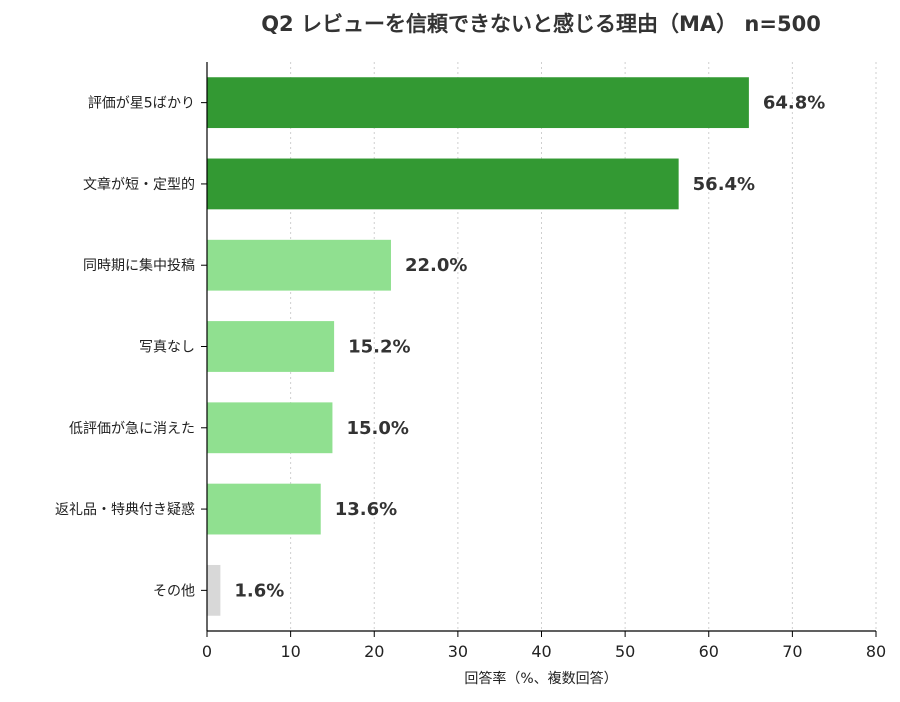 This screenshot has width=900, height=702. Describe the element at coordinates (377, 428) in the screenshot. I see `value-label: 15.0%` at that location.